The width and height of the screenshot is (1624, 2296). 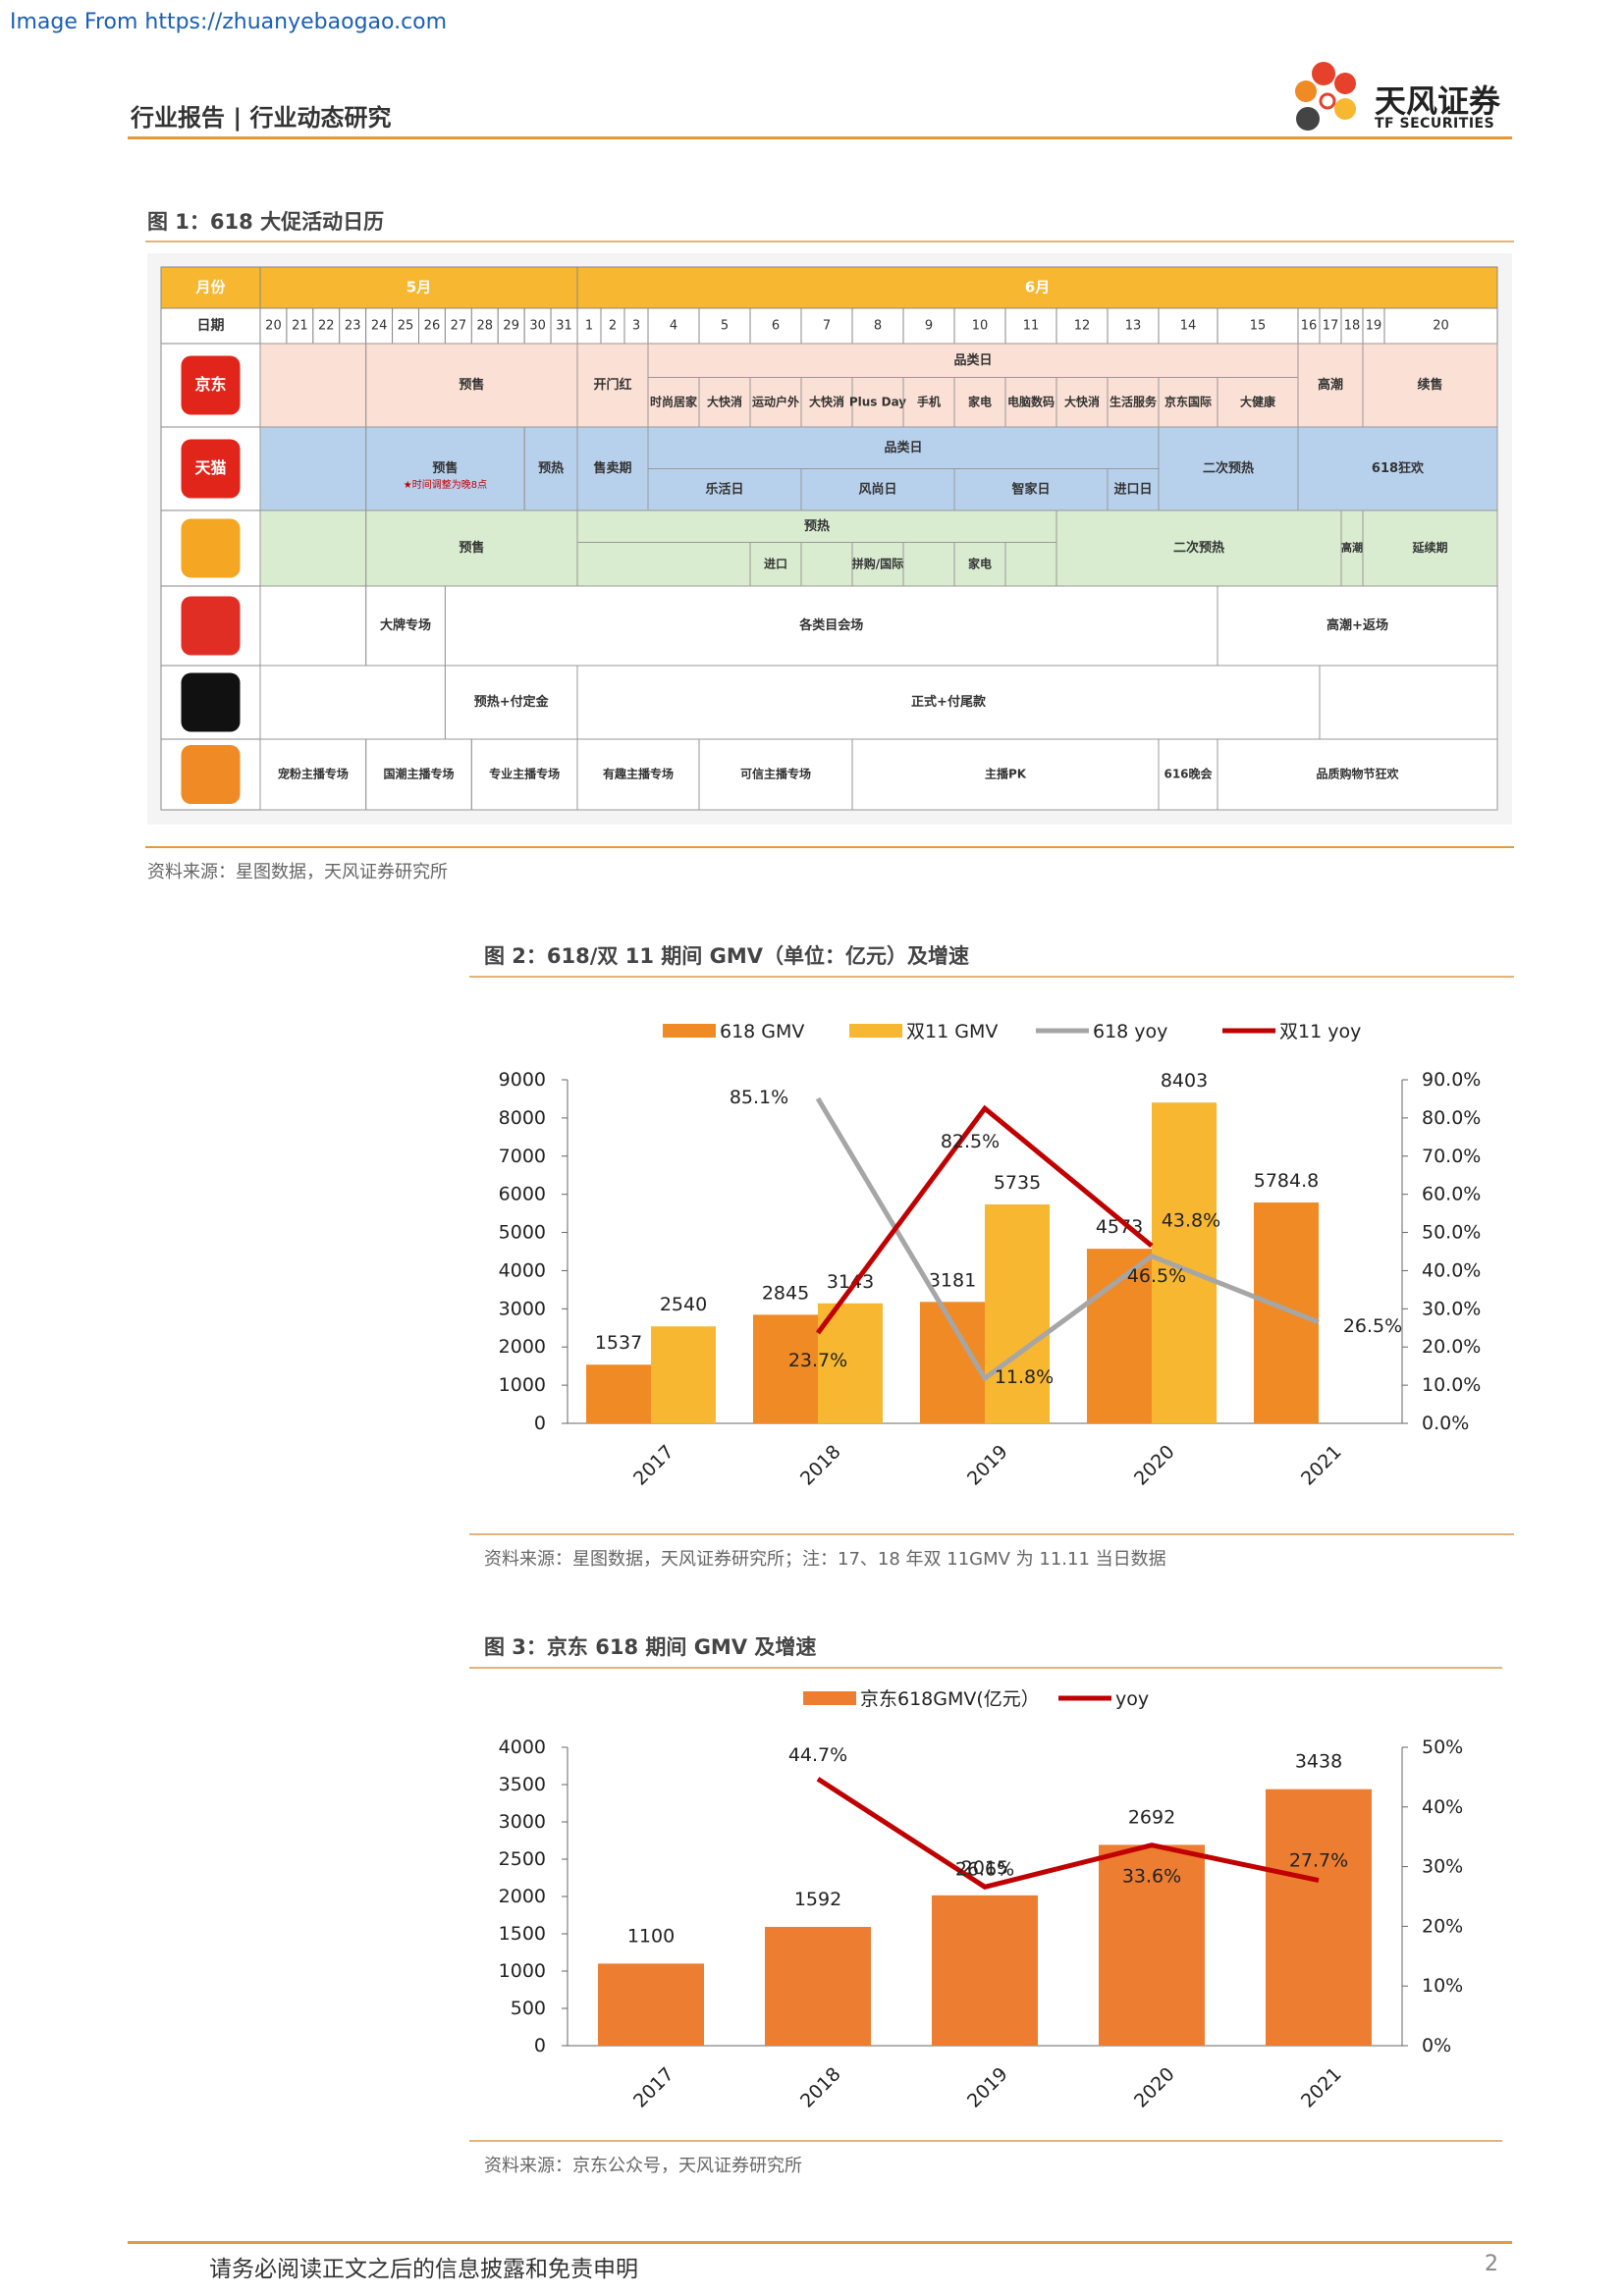 What do you see at coordinates (1352, 548) in the screenshot?
I see `cal-suning-climax: 高潮` at bounding box center [1352, 548].